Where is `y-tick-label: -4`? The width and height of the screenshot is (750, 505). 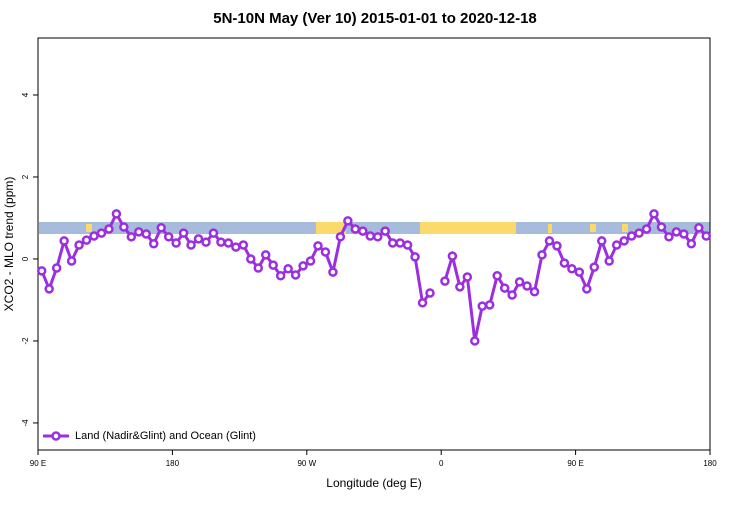
y-tick-label: -4 is located at coordinates (25, 423).